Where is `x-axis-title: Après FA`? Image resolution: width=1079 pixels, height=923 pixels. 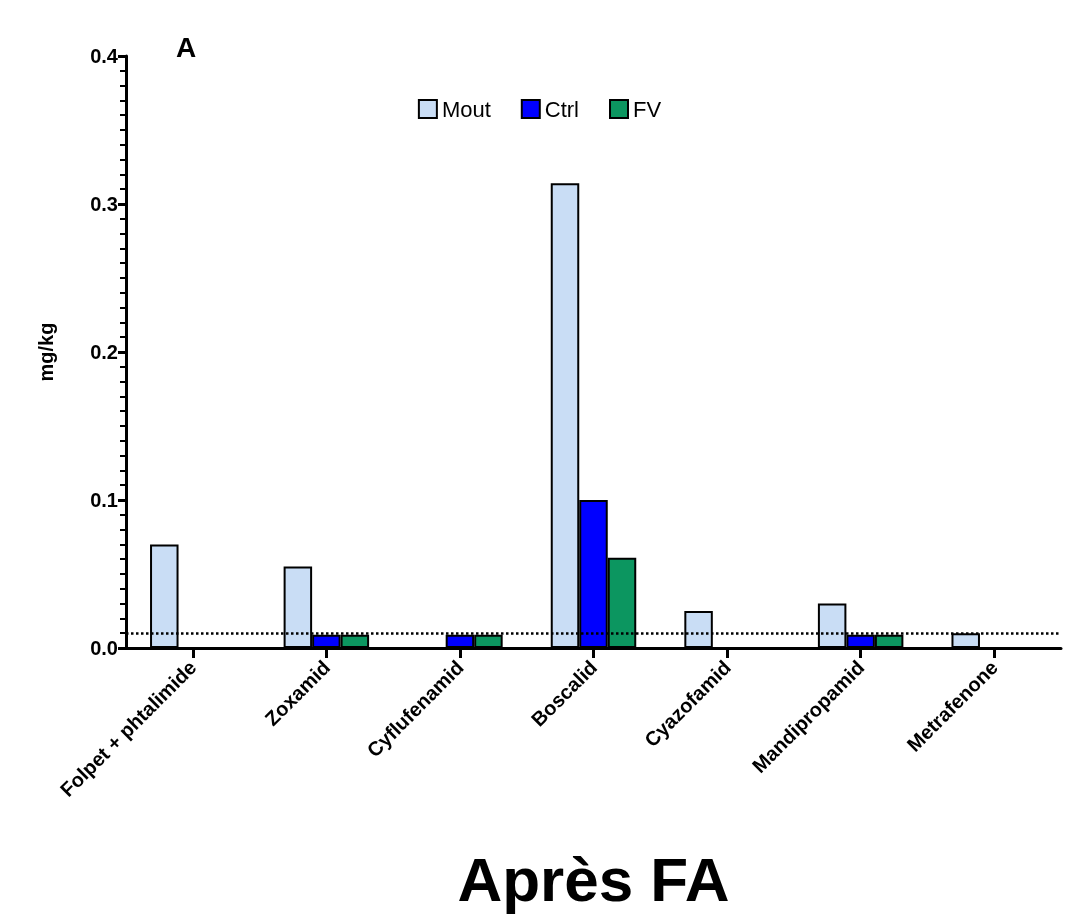
x-axis-title: Après FA is located at coordinates (593, 879).